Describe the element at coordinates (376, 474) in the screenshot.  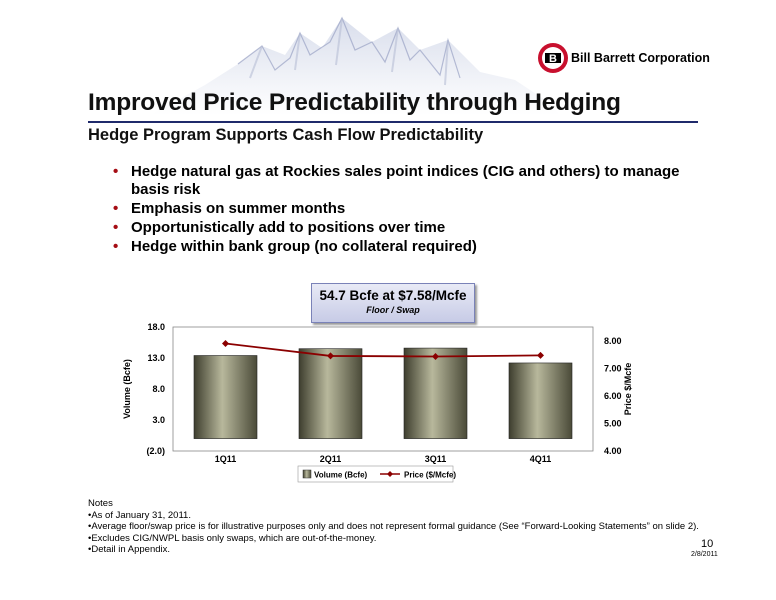
I see `chart-legend: Volume (Bcfe) Price ($/Mcfe)` at that location.